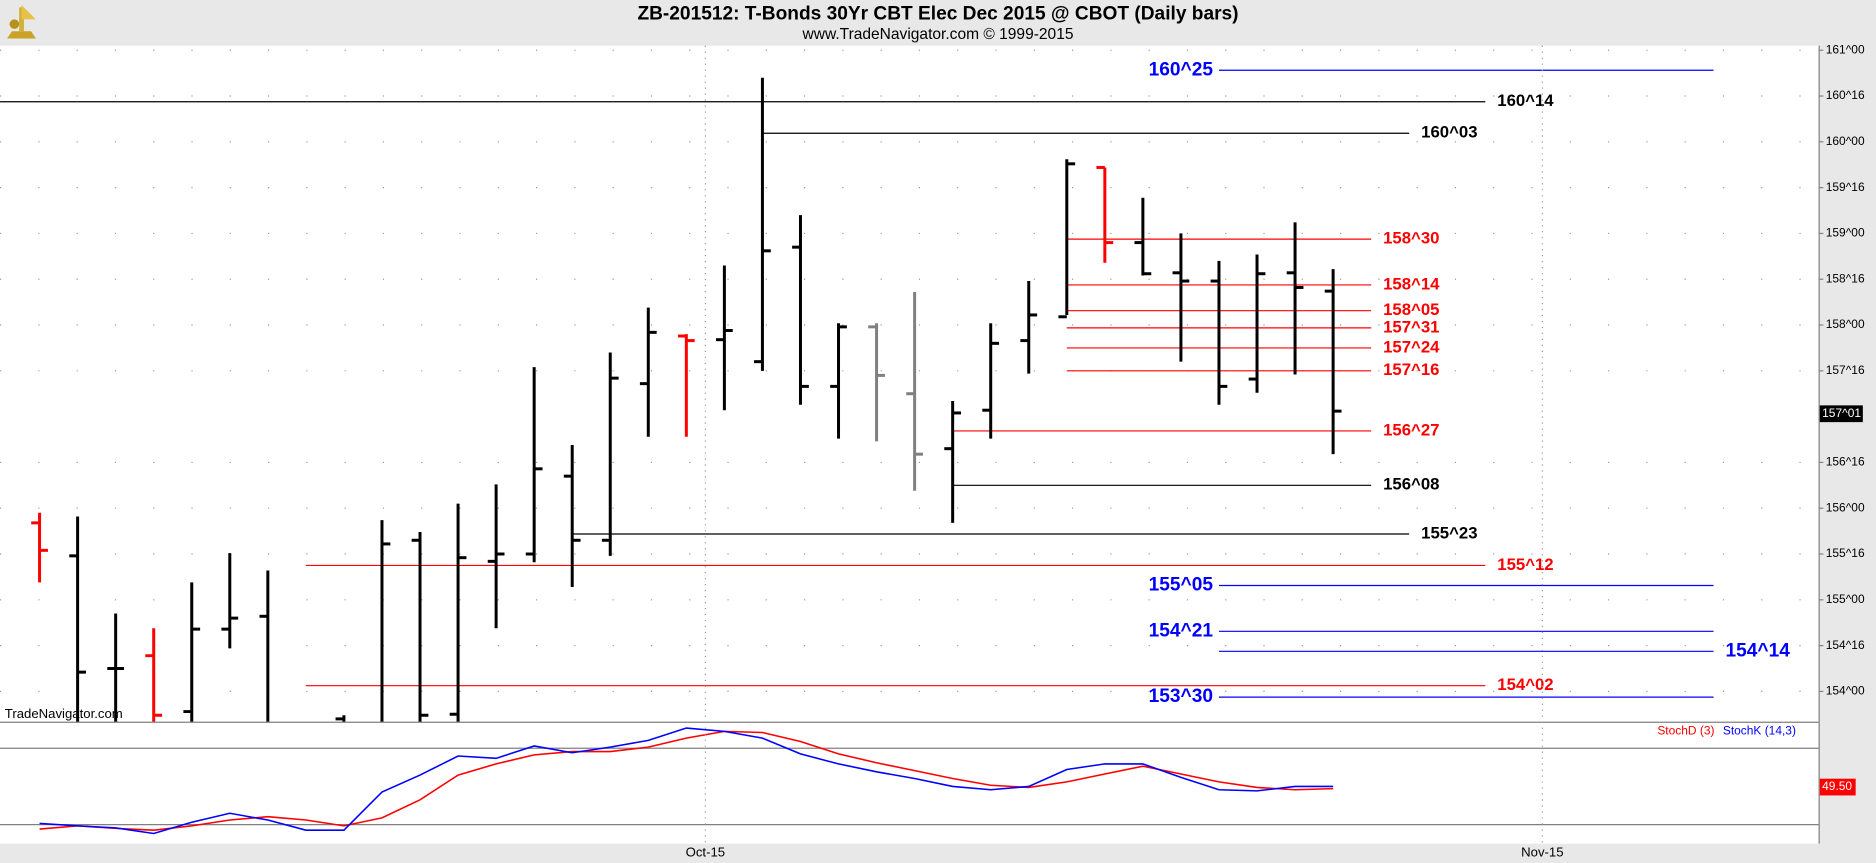 The width and height of the screenshot is (1876, 863). Describe the element at coordinates (1449, 132) in the screenshot. I see `level-label: 160^03` at that location.